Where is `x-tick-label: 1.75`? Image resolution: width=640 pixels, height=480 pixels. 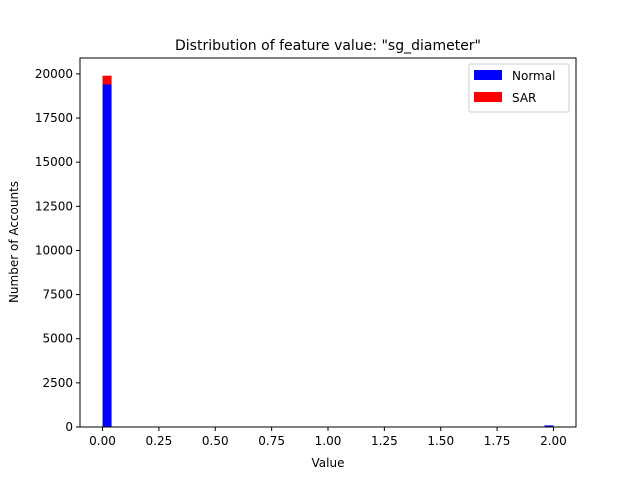 x-tick-label: 1.75 is located at coordinates (497, 441).